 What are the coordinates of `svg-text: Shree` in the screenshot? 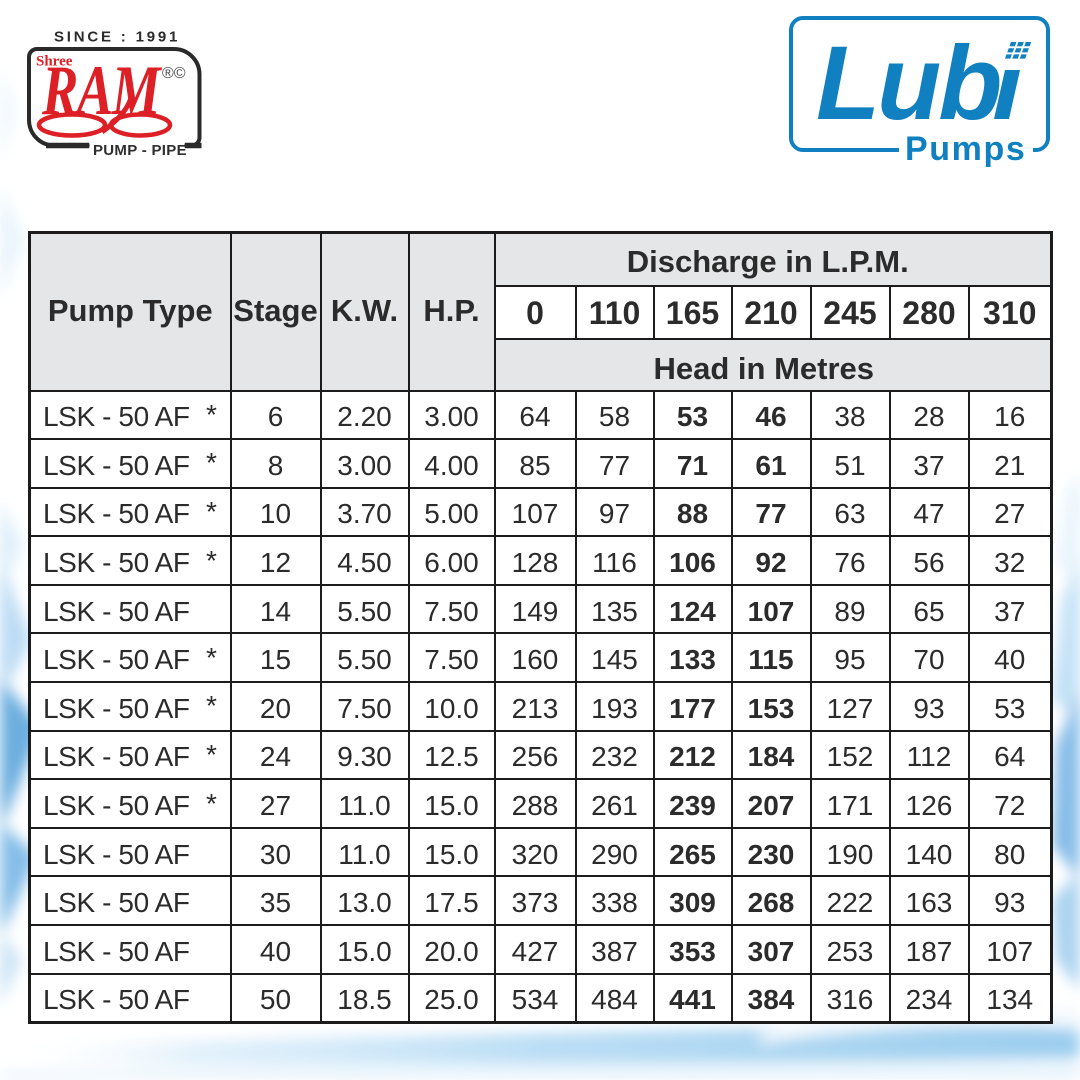 It's located at (54, 62).